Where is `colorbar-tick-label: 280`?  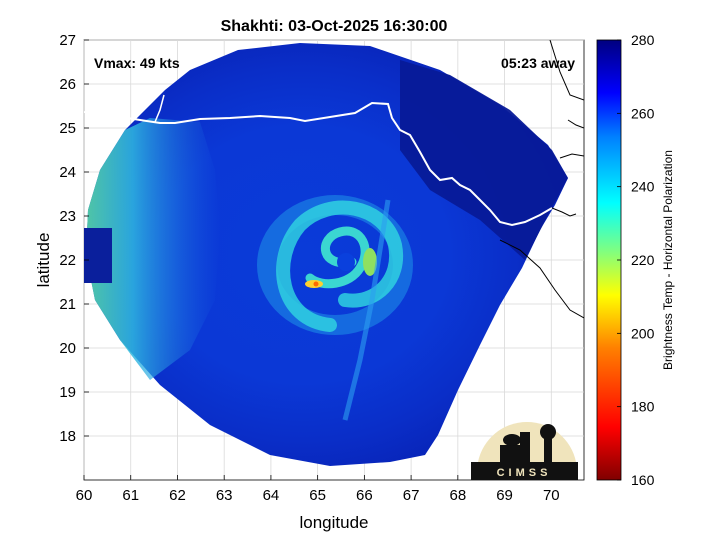 colorbar-tick-label: 280 is located at coordinates (643, 40).